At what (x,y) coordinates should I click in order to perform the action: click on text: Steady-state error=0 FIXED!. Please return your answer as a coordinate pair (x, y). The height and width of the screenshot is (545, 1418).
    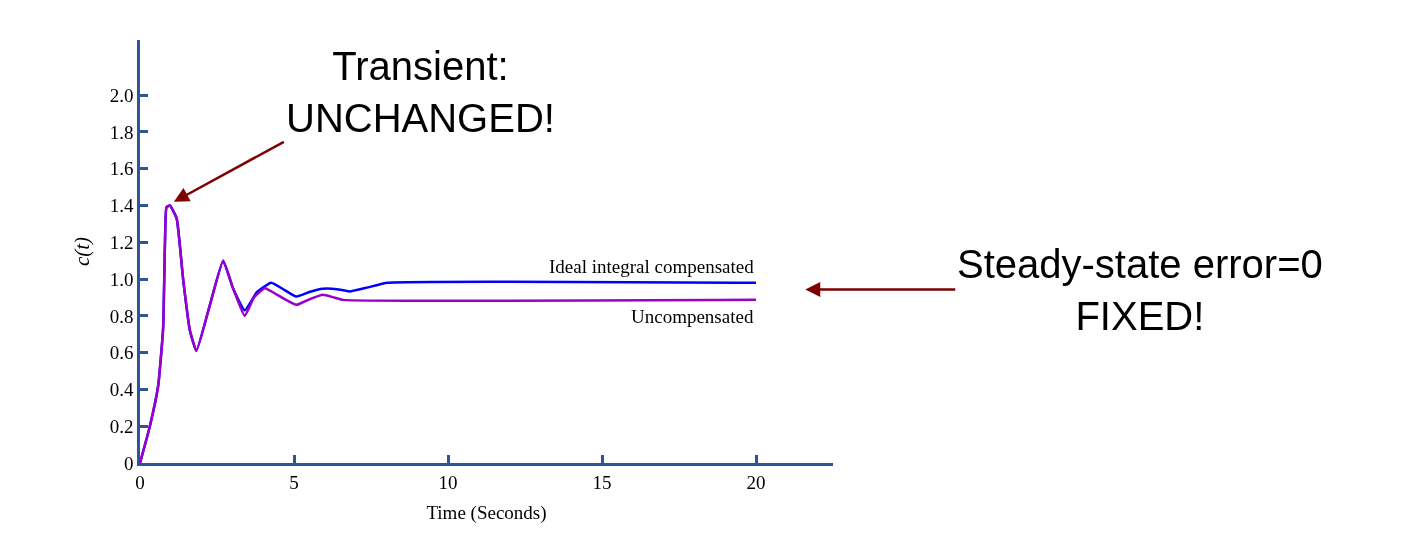
    Looking at the image, I should click on (1140, 290).